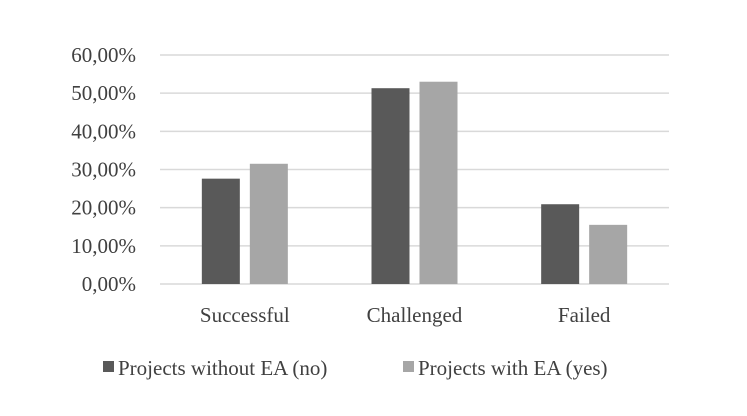 This screenshot has height=416, width=747. What do you see at coordinates (245, 315) in the screenshot?
I see `x-tick-label: Successful` at bounding box center [245, 315].